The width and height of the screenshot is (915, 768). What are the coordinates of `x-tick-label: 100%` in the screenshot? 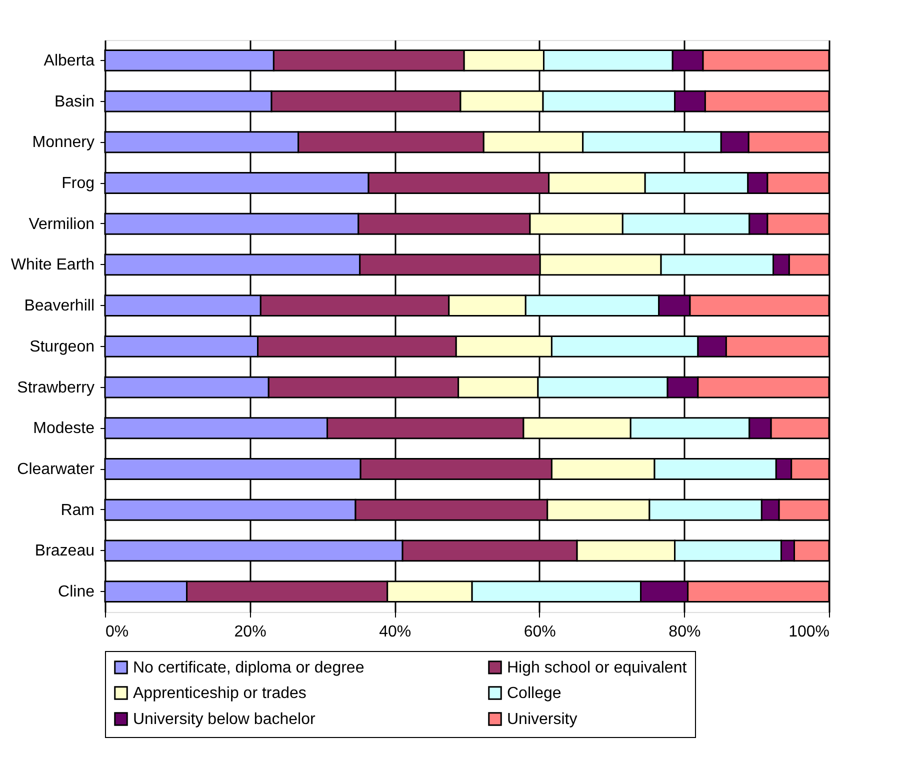 It's located at (809, 632).